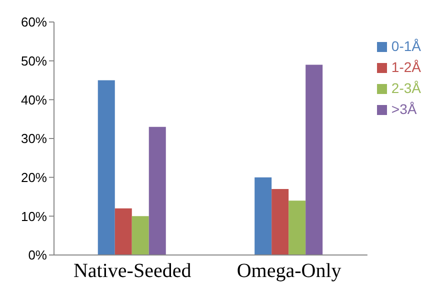 Image resolution: width=447 pixels, height=299 pixels. I want to click on legend-label: >3Å, so click(404, 109).